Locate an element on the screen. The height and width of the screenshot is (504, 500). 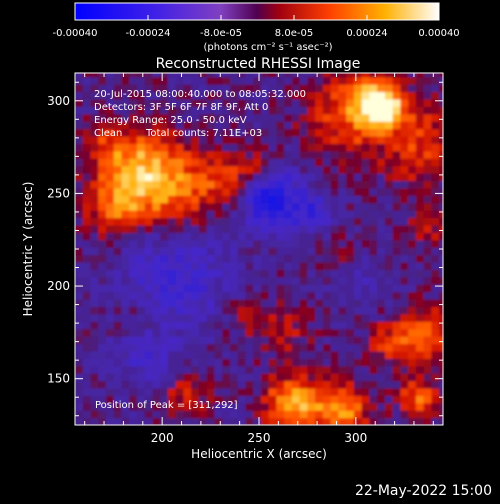
annotation-peak-position: Position of Peak = [311,292] is located at coordinates (166, 405).